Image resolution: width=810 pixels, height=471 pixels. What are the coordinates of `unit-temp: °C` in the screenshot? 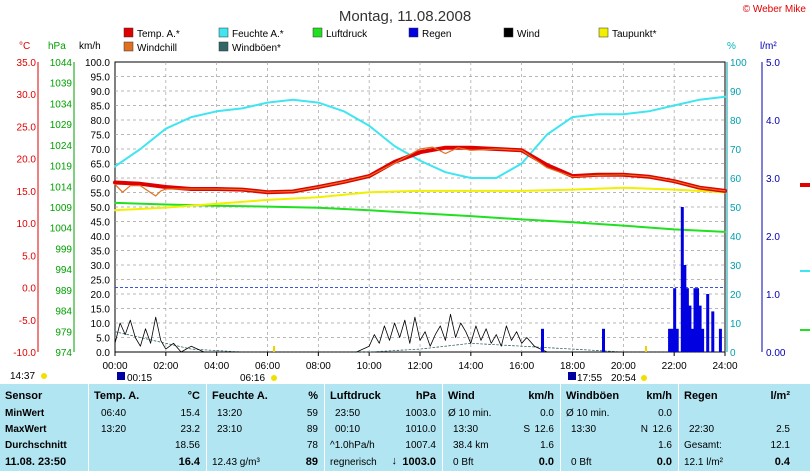 It's located at (24, 46).